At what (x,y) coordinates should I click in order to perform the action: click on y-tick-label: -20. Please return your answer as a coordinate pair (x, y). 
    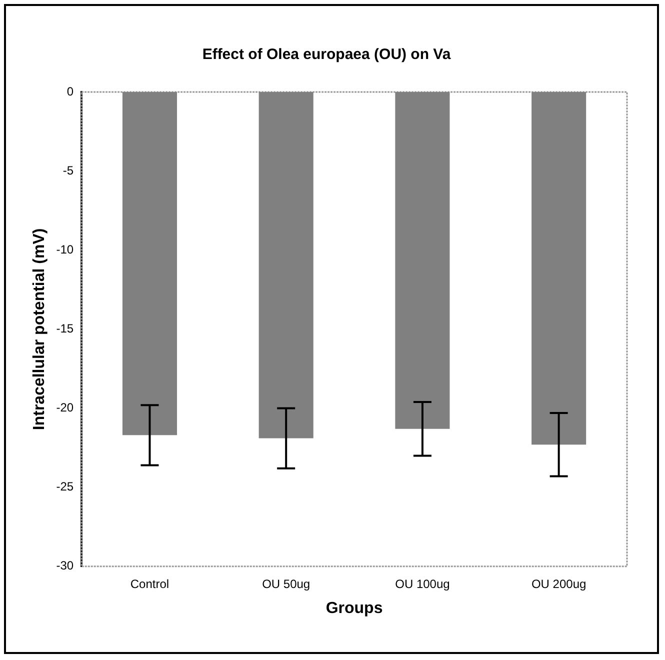
    Looking at the image, I should click on (65, 407).